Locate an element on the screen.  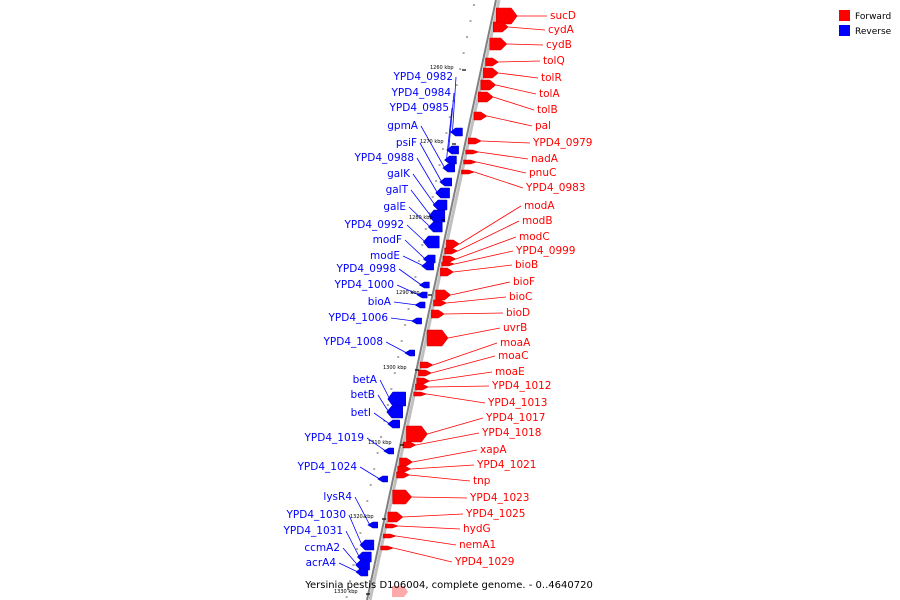
forward-gene-label: moaE is located at coordinates (510, 372).